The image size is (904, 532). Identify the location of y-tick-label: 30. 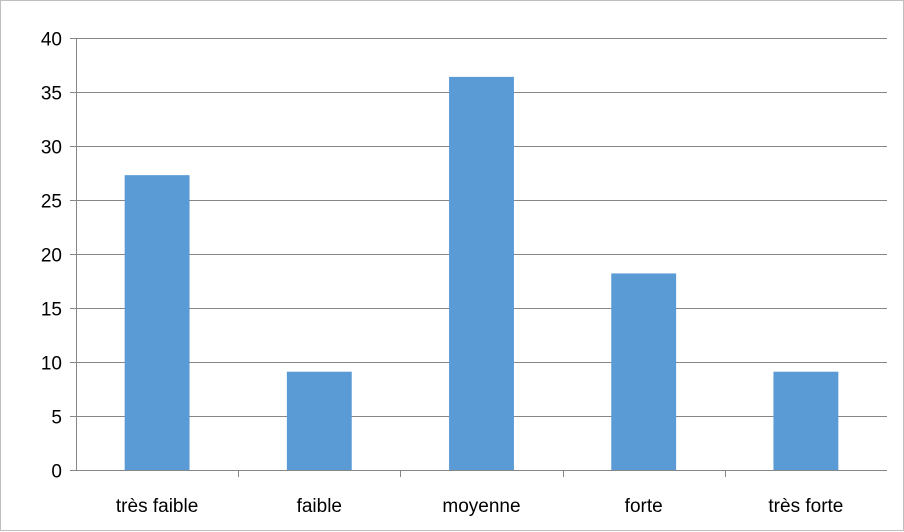
(51, 148).